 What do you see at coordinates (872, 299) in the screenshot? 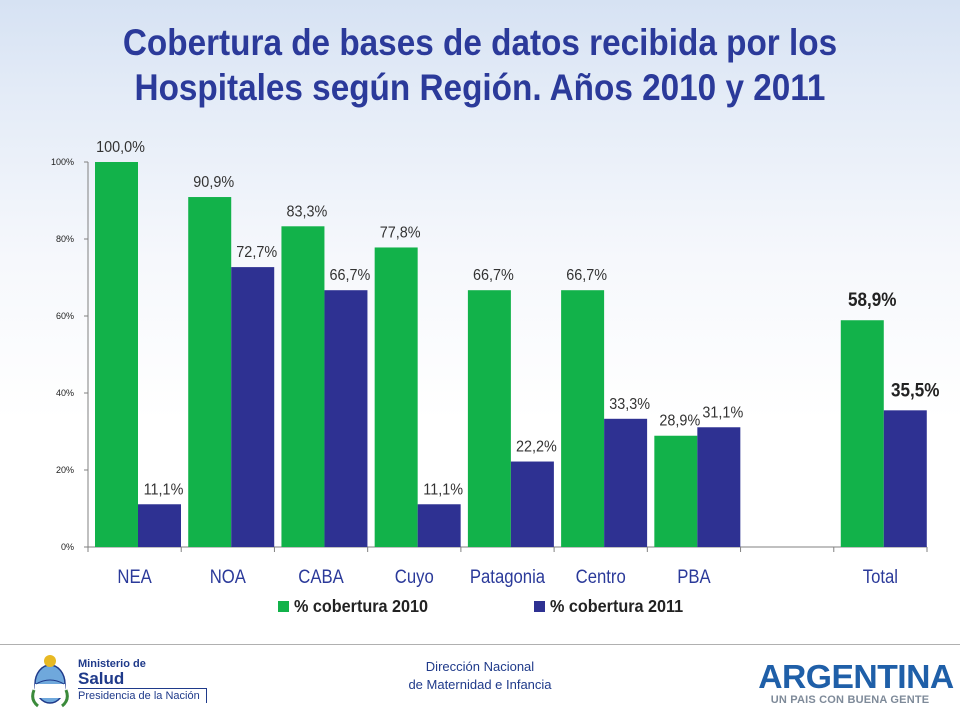
I see `data-label: 58,9%` at bounding box center [872, 299].